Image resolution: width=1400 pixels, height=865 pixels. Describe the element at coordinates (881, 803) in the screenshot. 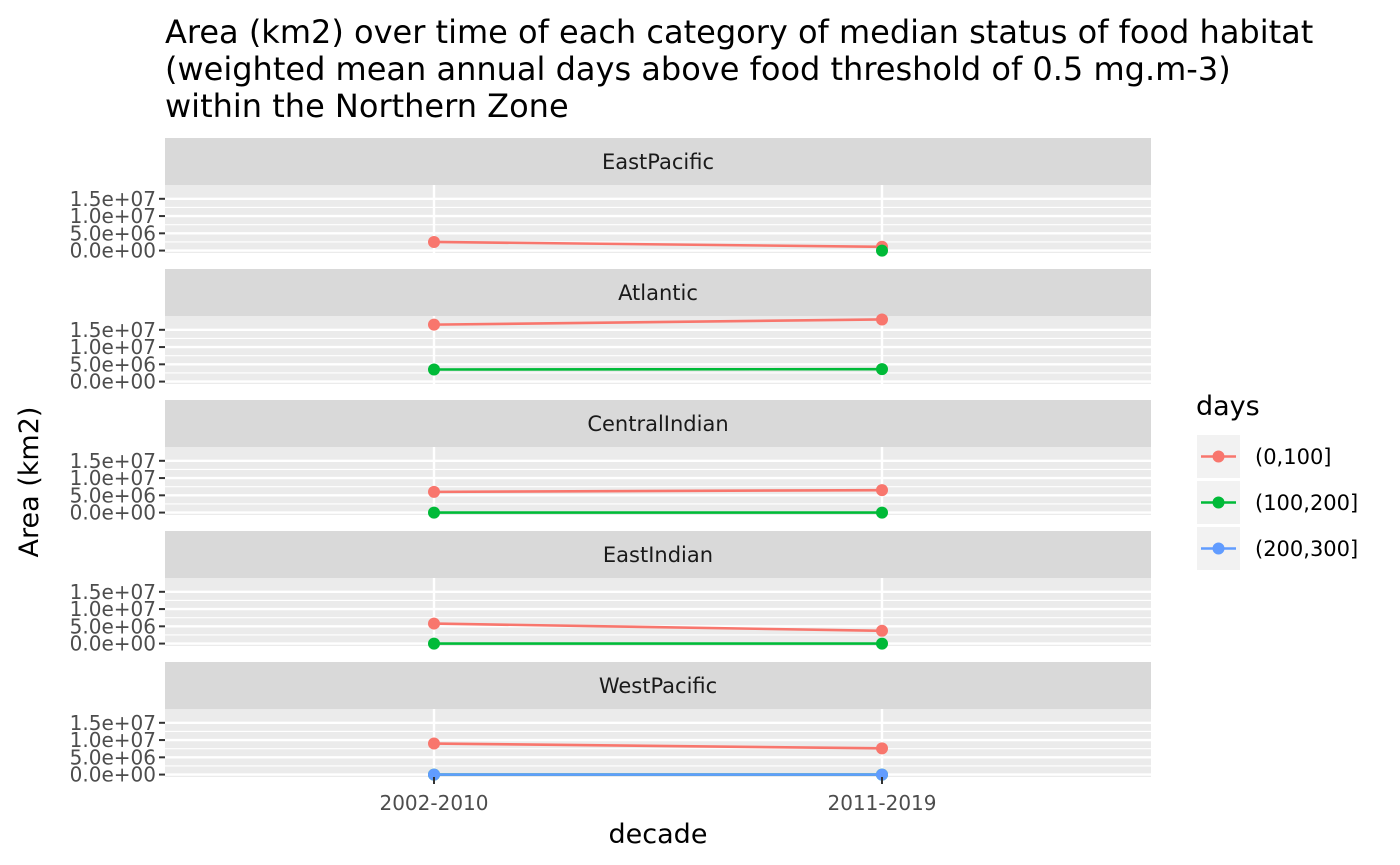

I see `x-tick-label: 2011-2019` at that location.